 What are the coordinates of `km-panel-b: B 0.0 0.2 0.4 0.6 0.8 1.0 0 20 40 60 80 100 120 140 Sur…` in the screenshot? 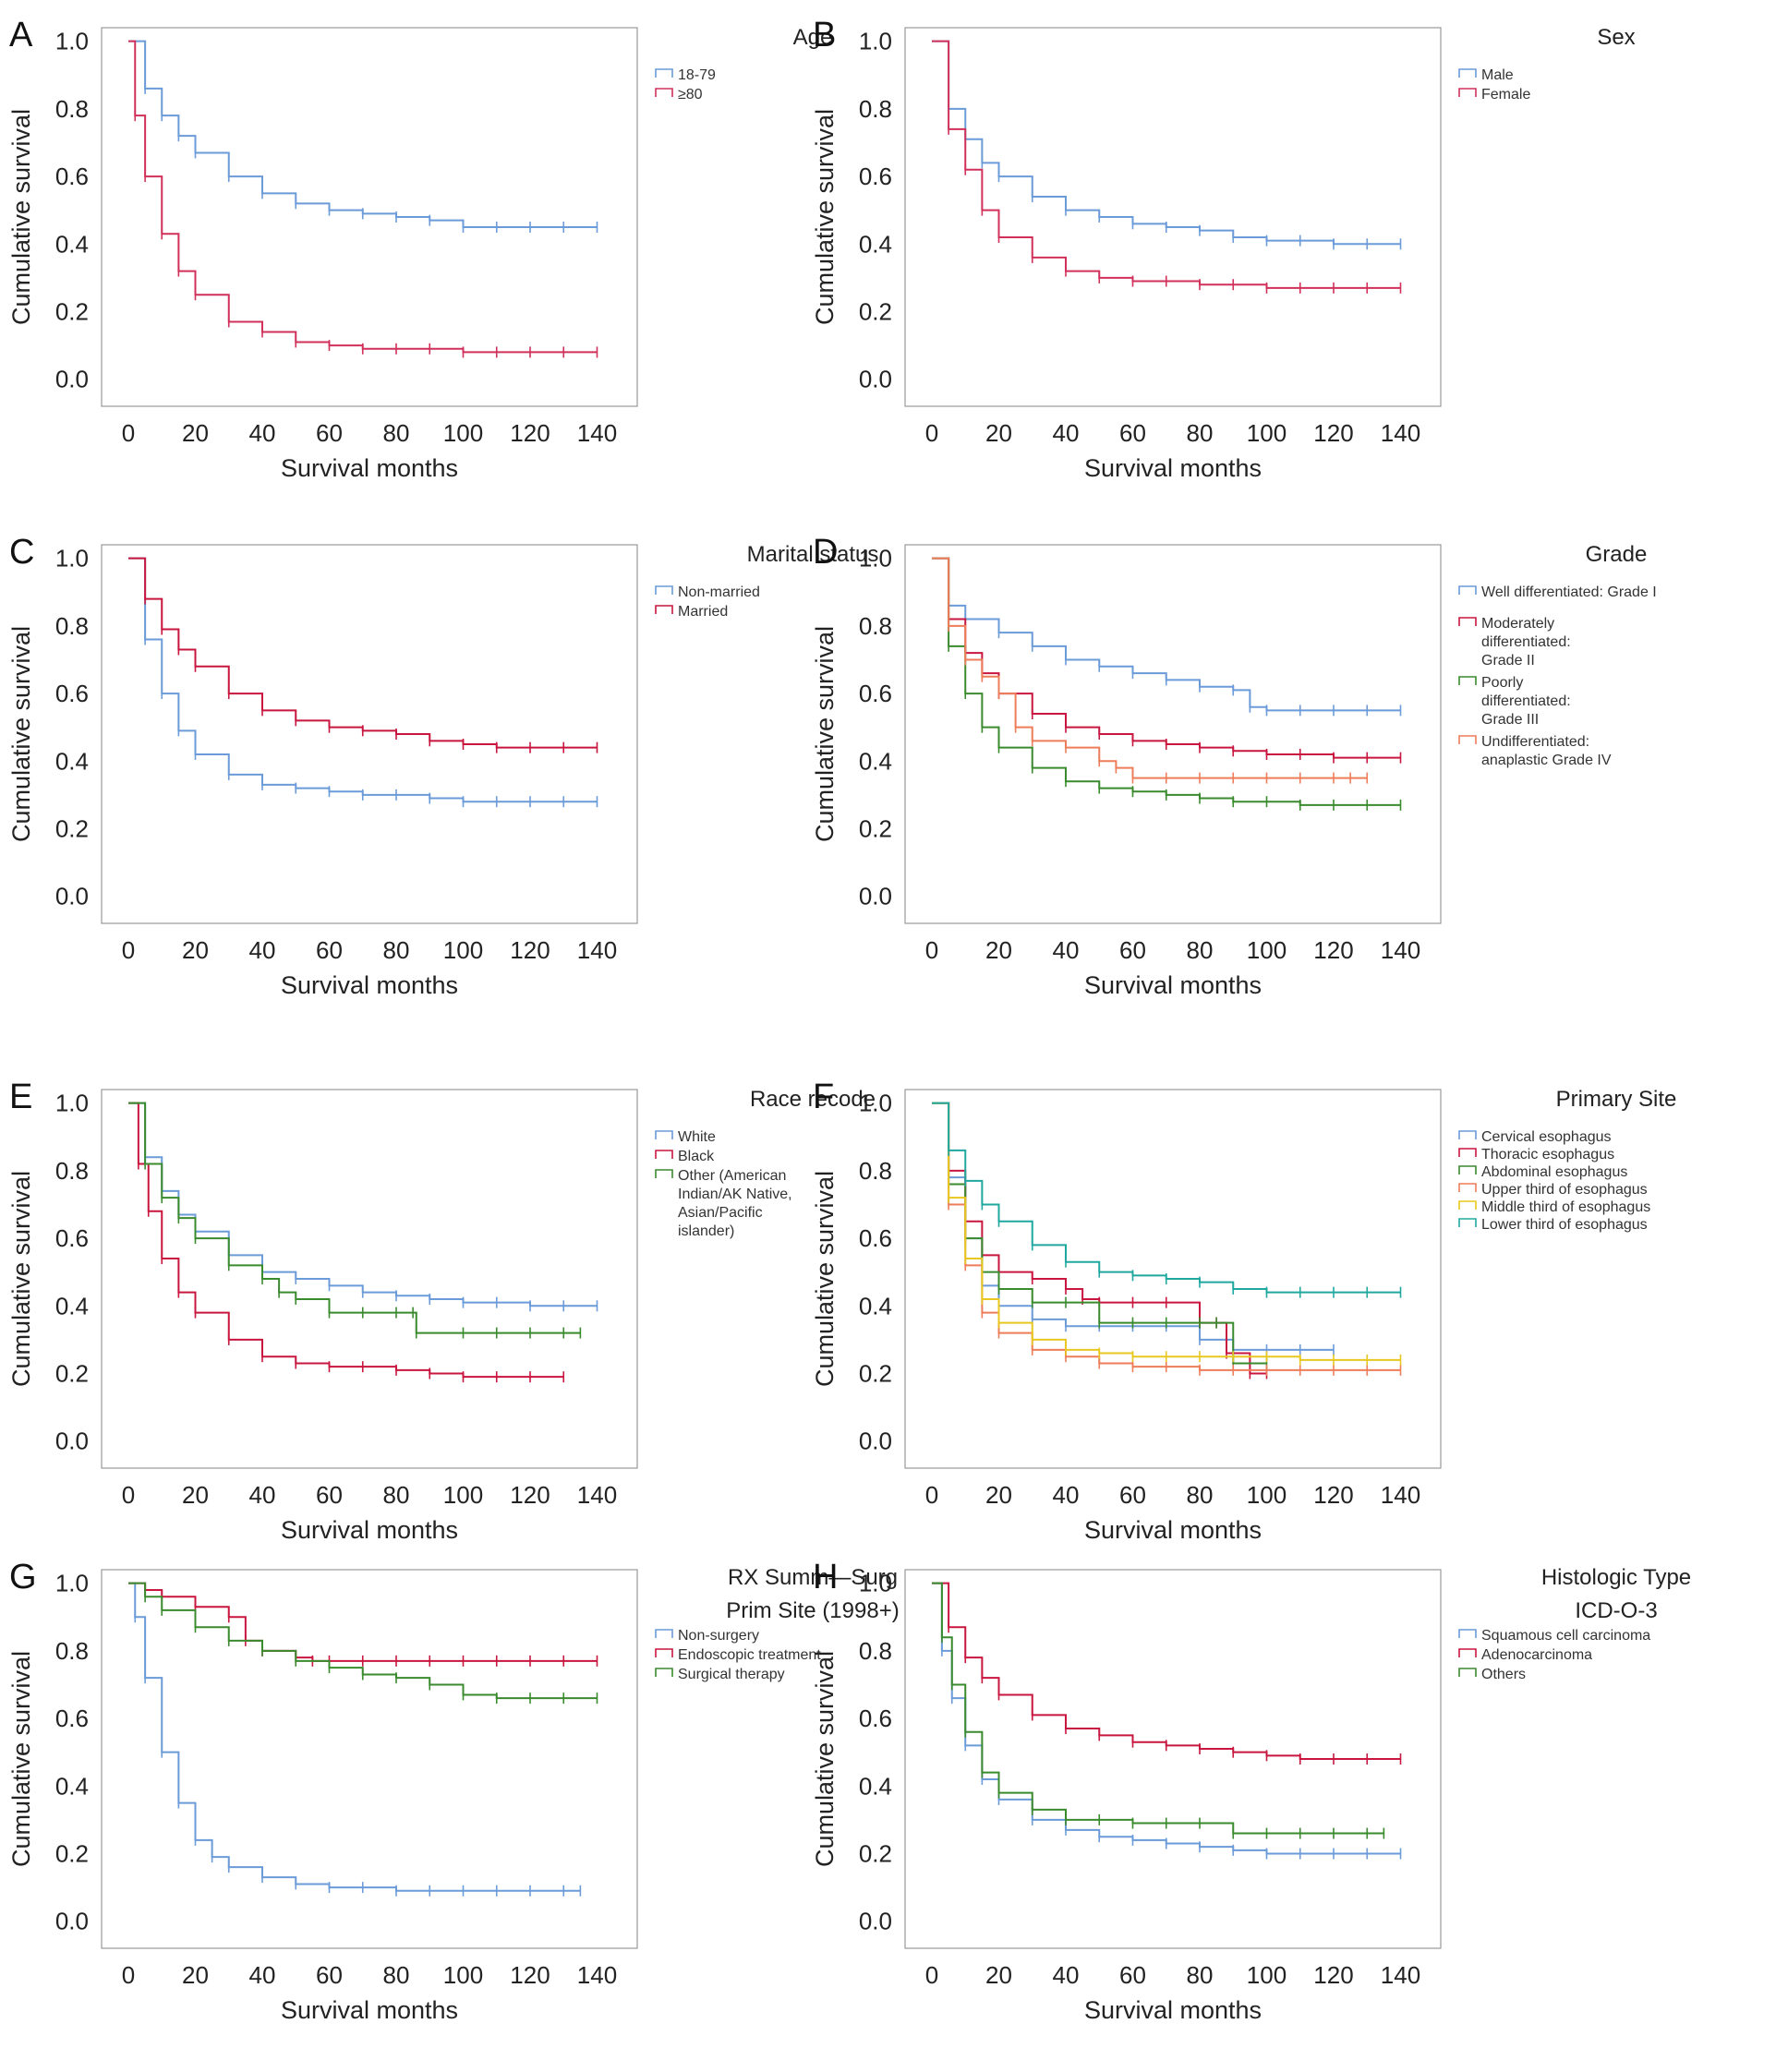 It's located at (1223, 249).